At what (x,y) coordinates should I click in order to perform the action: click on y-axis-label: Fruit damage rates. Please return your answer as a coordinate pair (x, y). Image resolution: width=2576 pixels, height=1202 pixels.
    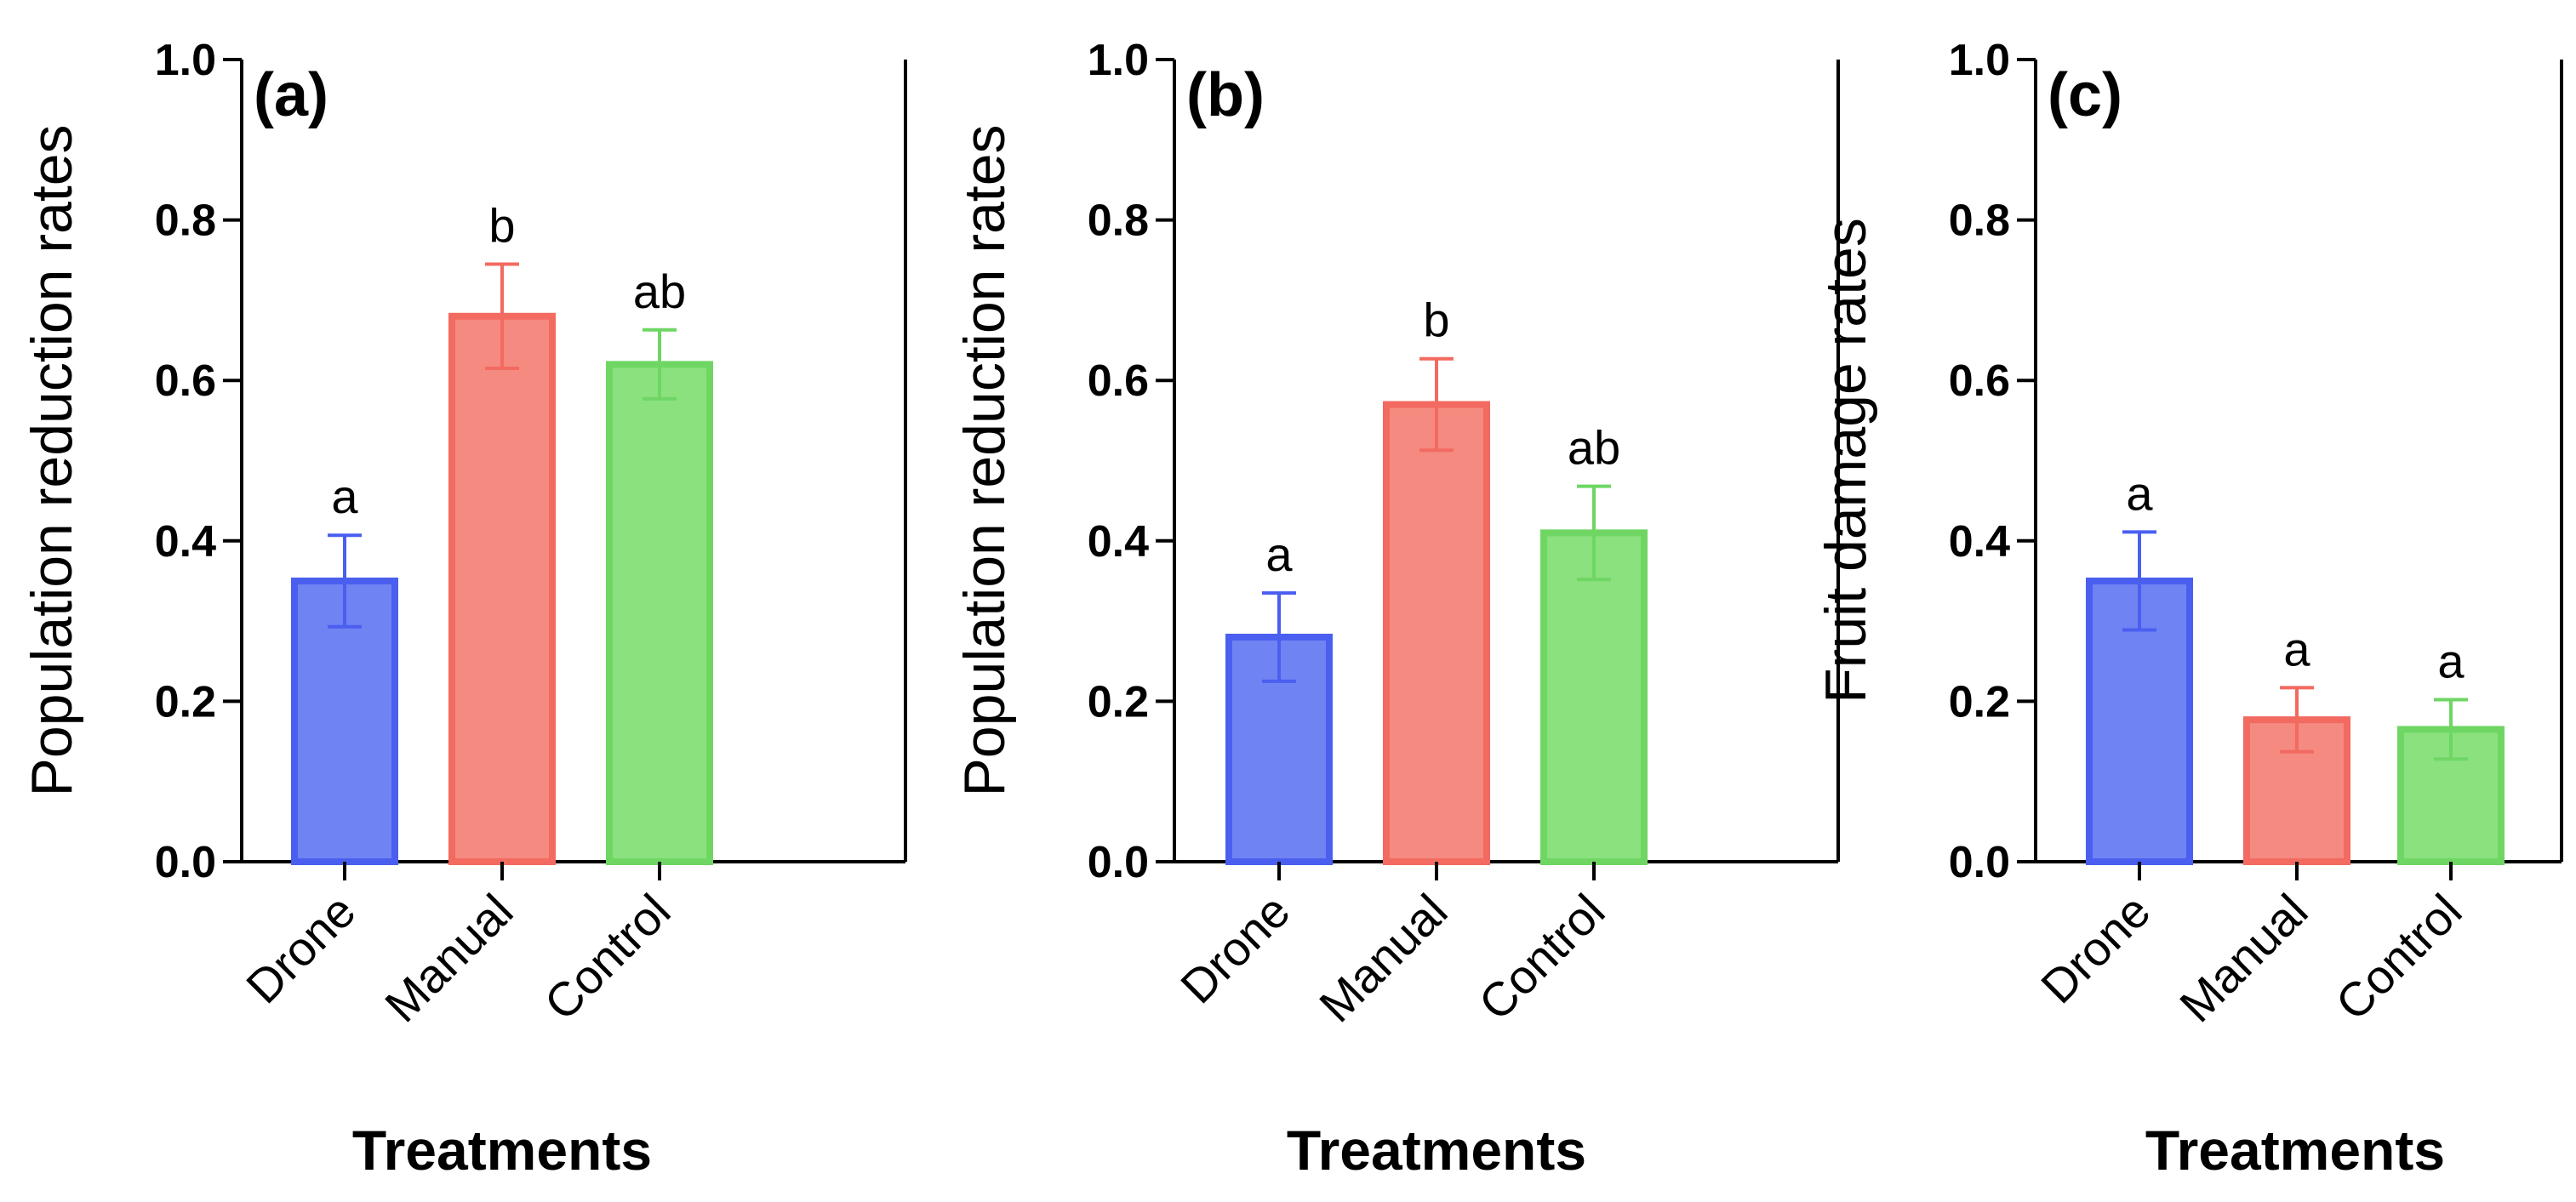
    Looking at the image, I should click on (1845, 461).